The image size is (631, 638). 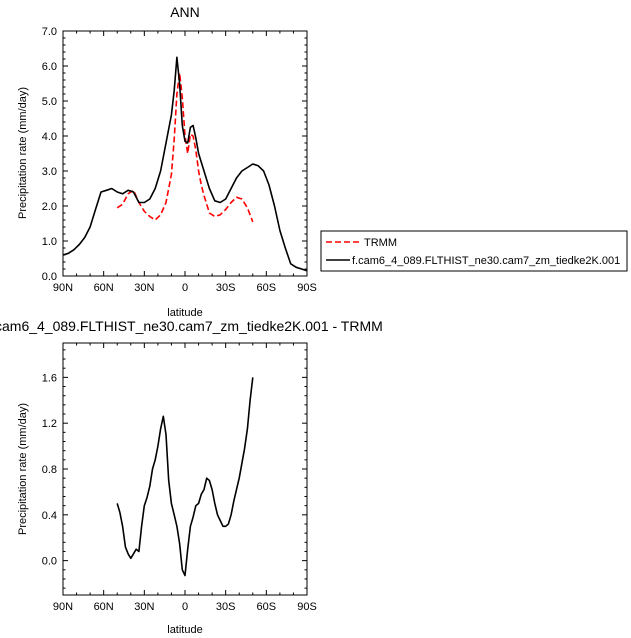 I want to click on bottom-x-tick-label: 30S, so click(x=226, y=607).